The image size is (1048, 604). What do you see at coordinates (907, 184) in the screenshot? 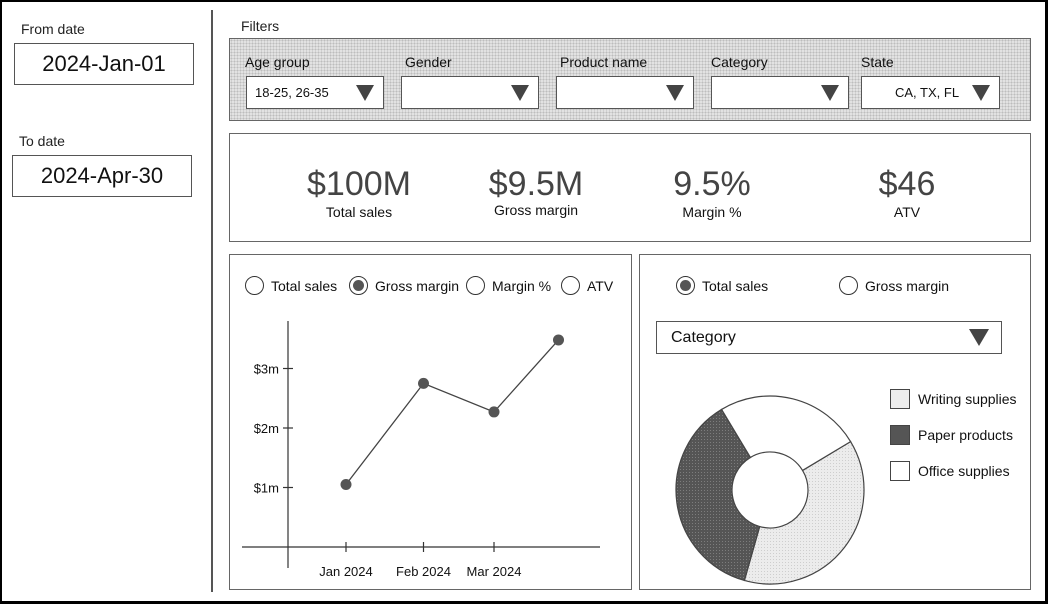
I see `kpi-value: $46` at bounding box center [907, 184].